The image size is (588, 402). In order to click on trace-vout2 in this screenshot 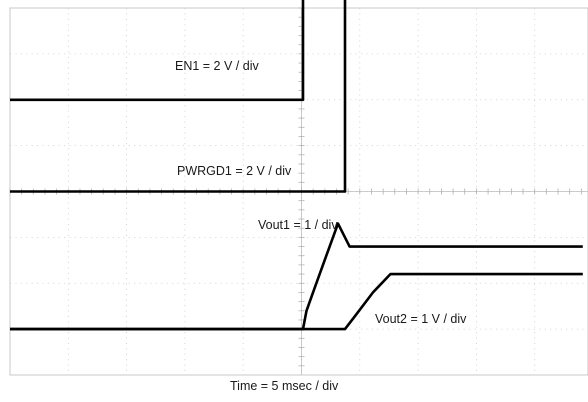, I will do `click(296, 301)`.